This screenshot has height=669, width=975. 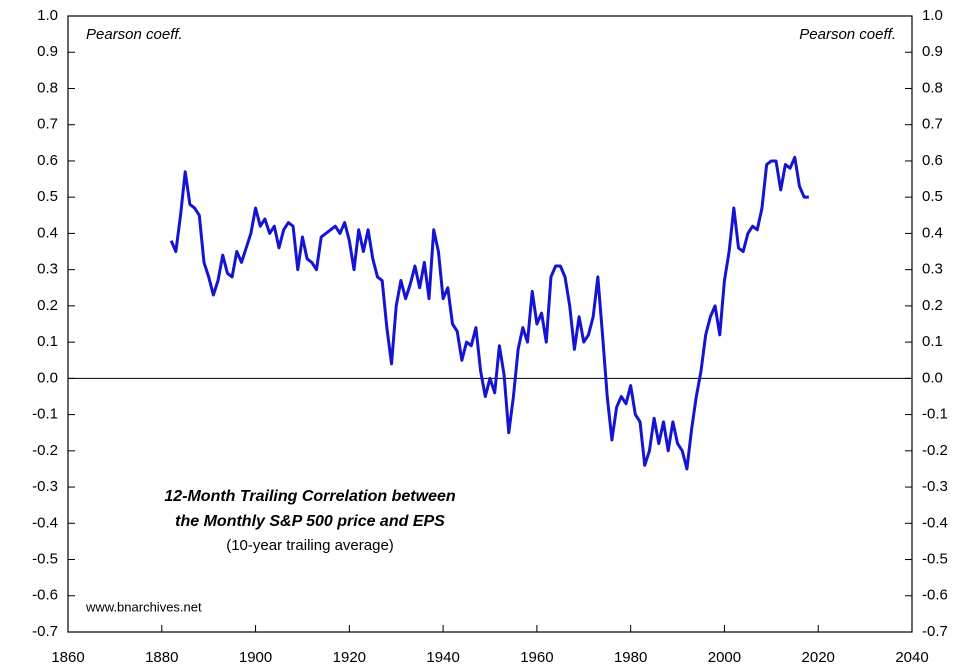 I want to click on y-tick-label: 1.0, so click(x=47, y=15).